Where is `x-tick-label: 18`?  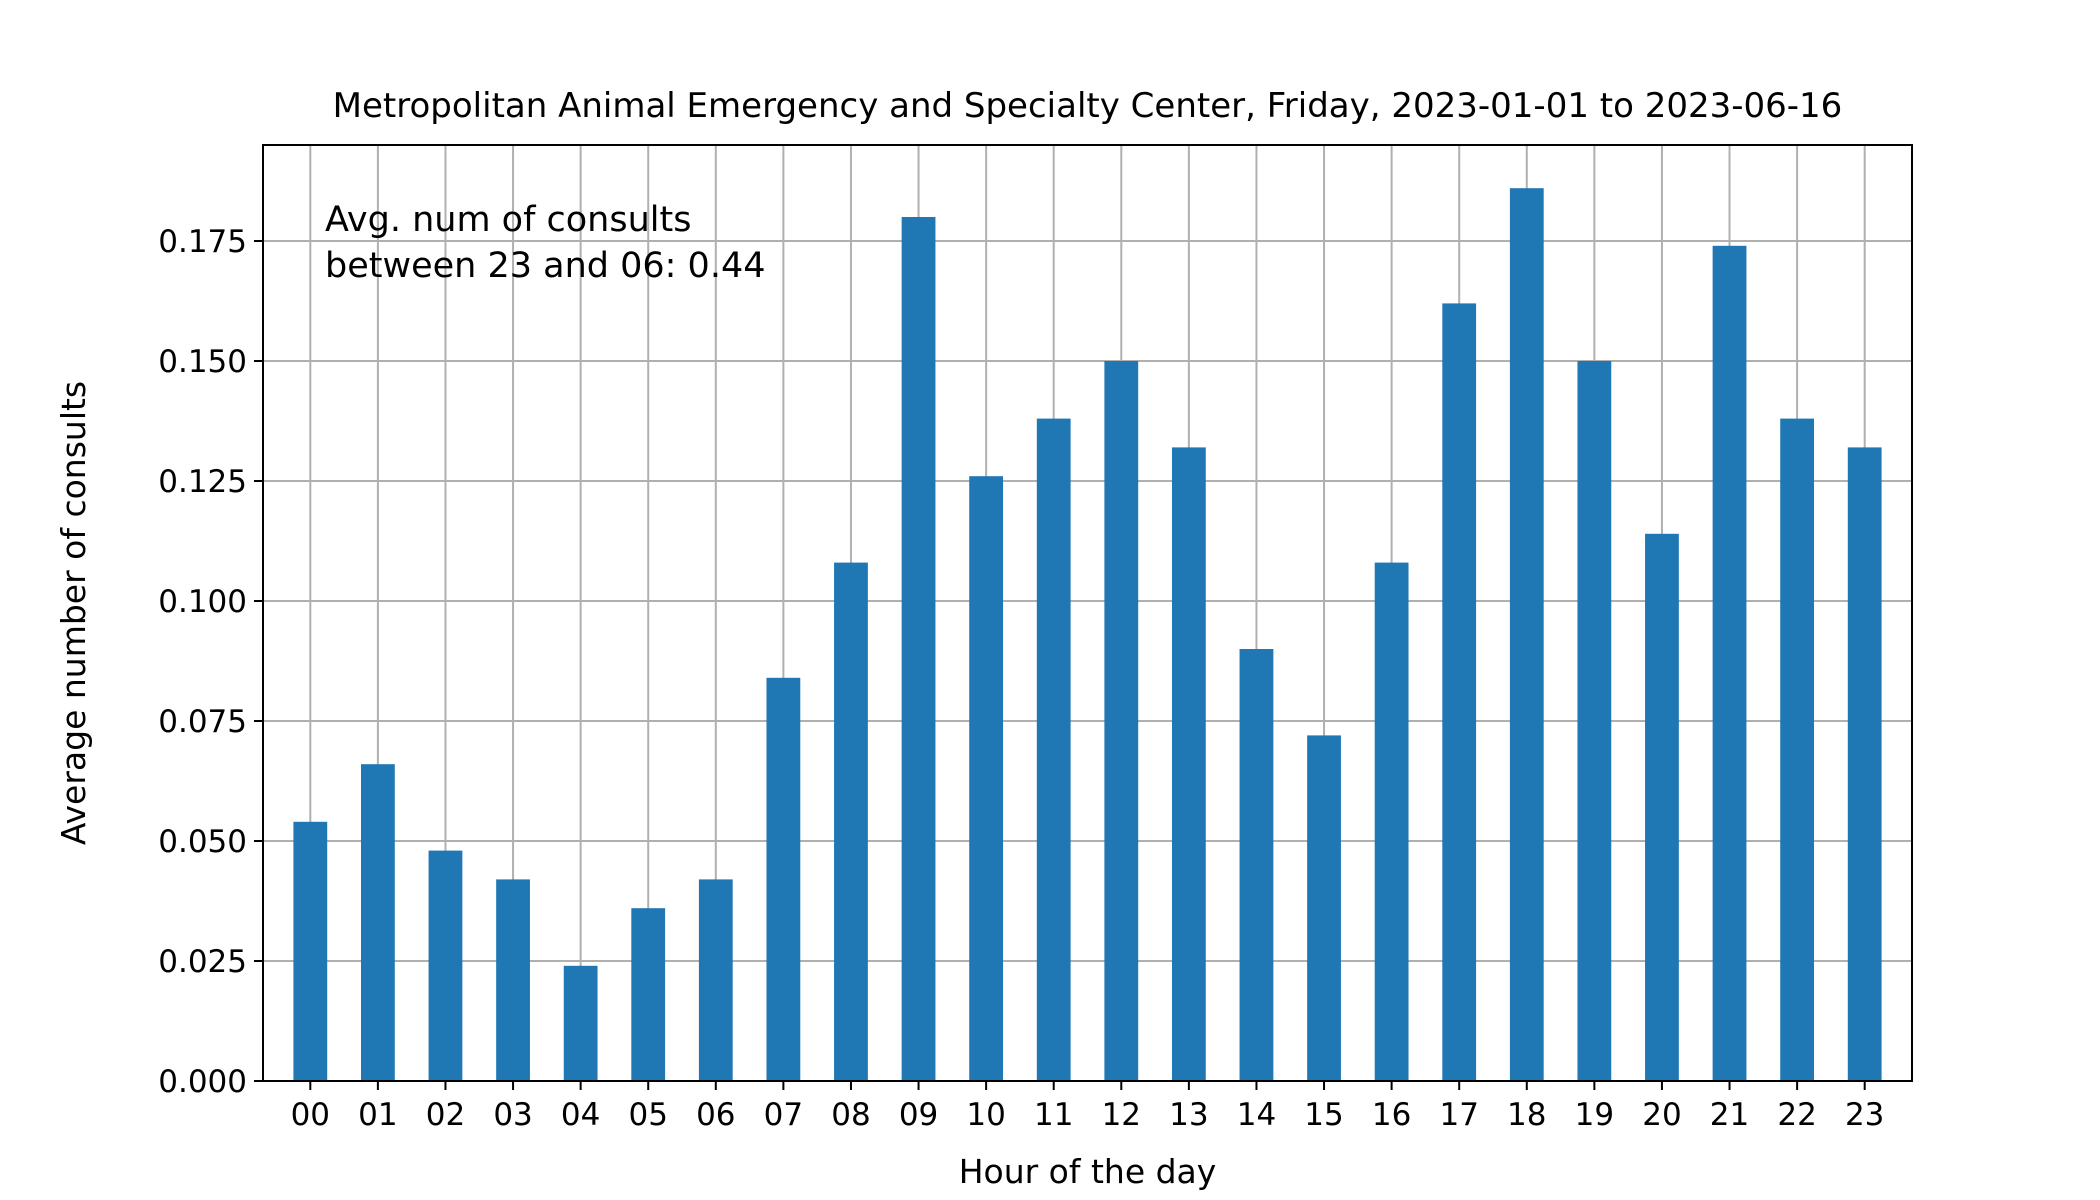
x-tick-label: 18 is located at coordinates (1526, 1115).